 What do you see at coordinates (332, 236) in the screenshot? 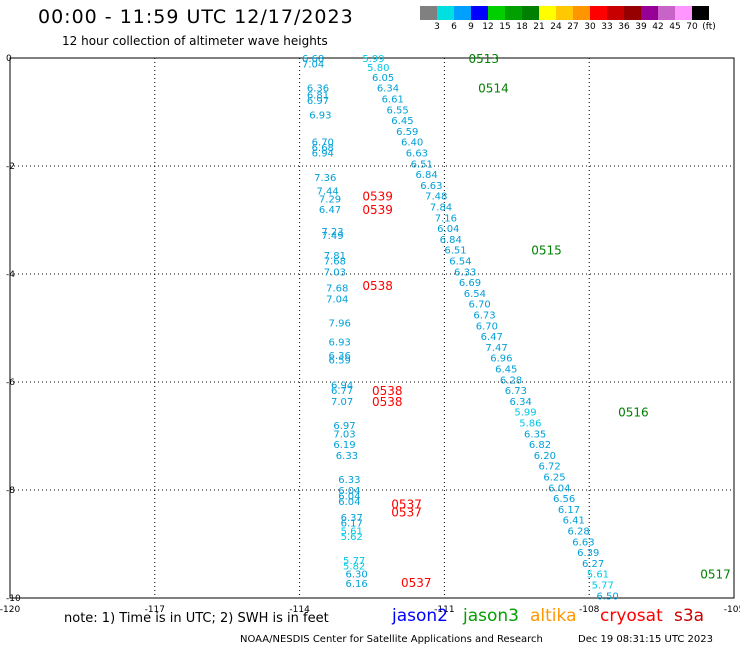
I see `wave-height-value: 7.49` at bounding box center [332, 236].